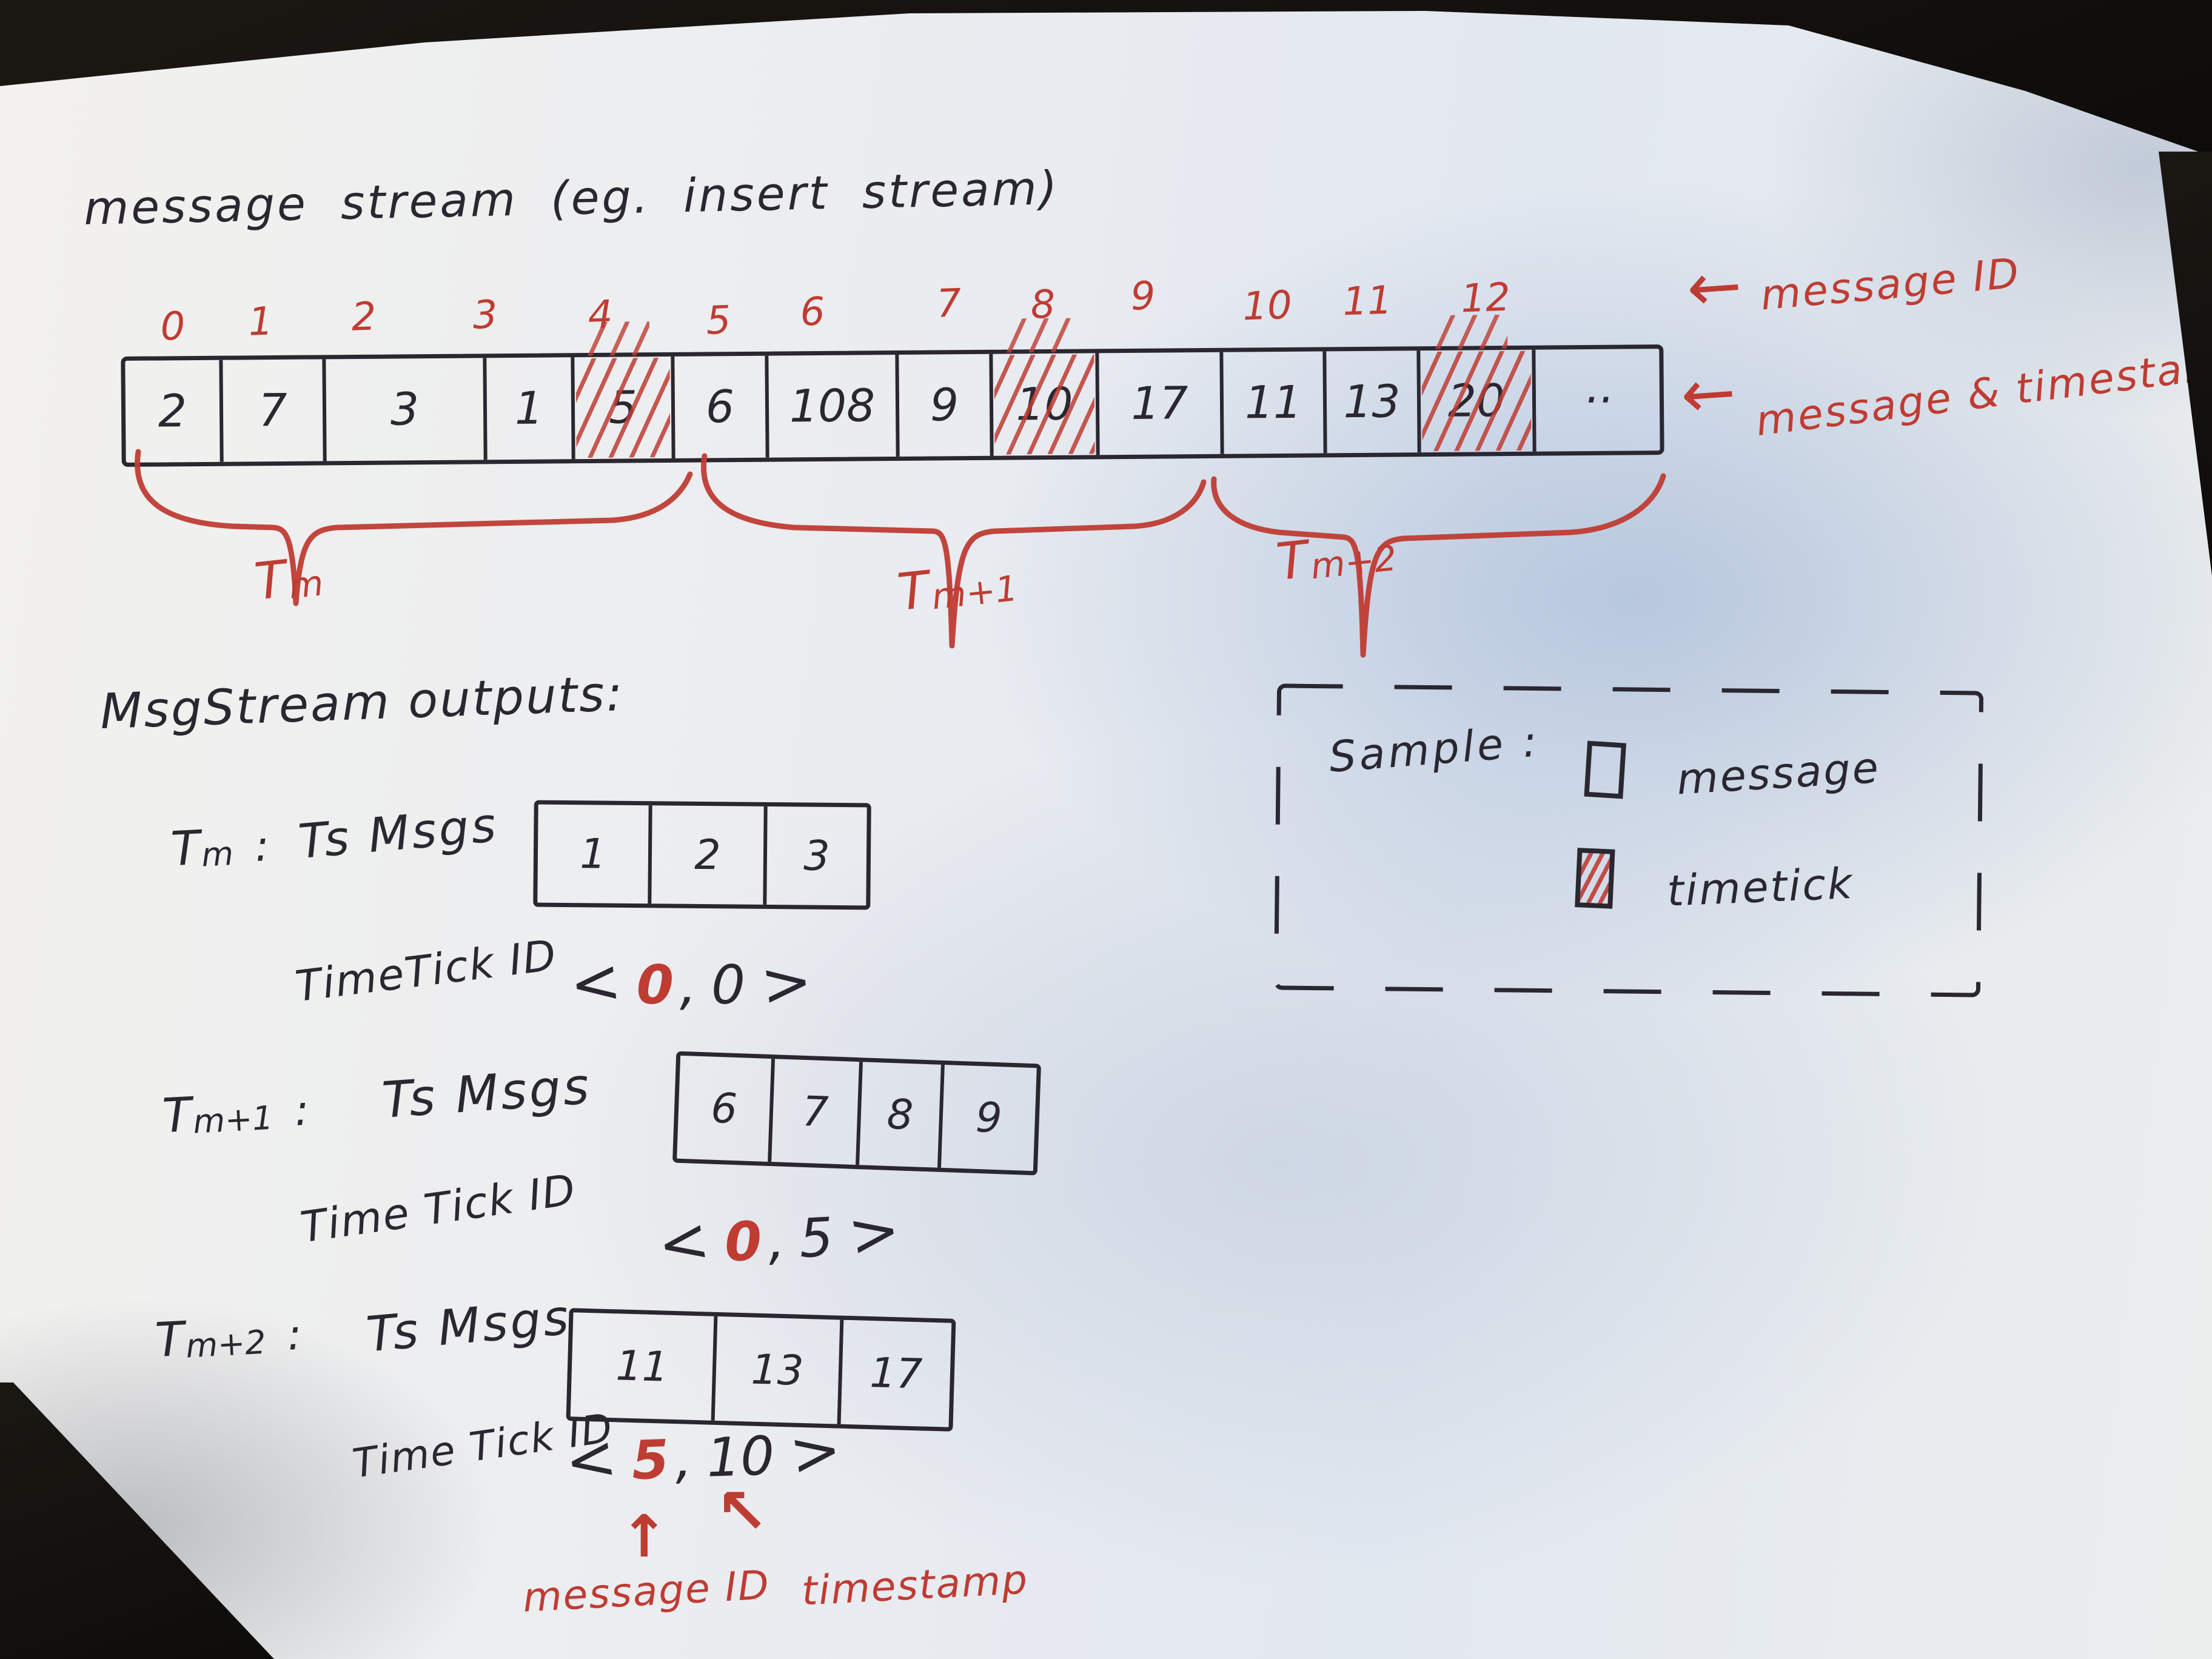 The image size is (2212, 1659). Describe the element at coordinates (485, 315) in the screenshot. I see `stream-index-label: 3` at that location.